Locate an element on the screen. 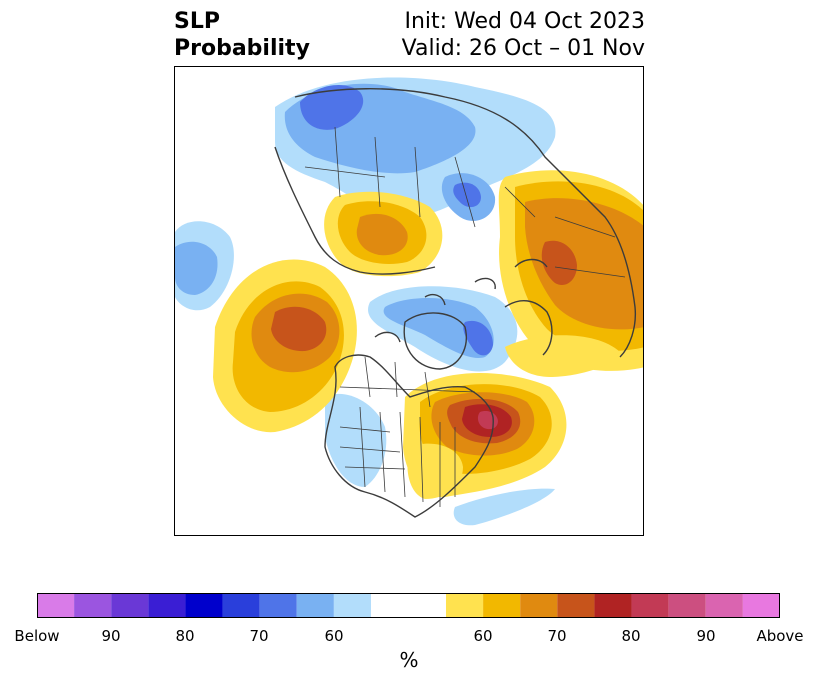 The image size is (819, 686). greenland-coast is located at coordinates (435, 341).